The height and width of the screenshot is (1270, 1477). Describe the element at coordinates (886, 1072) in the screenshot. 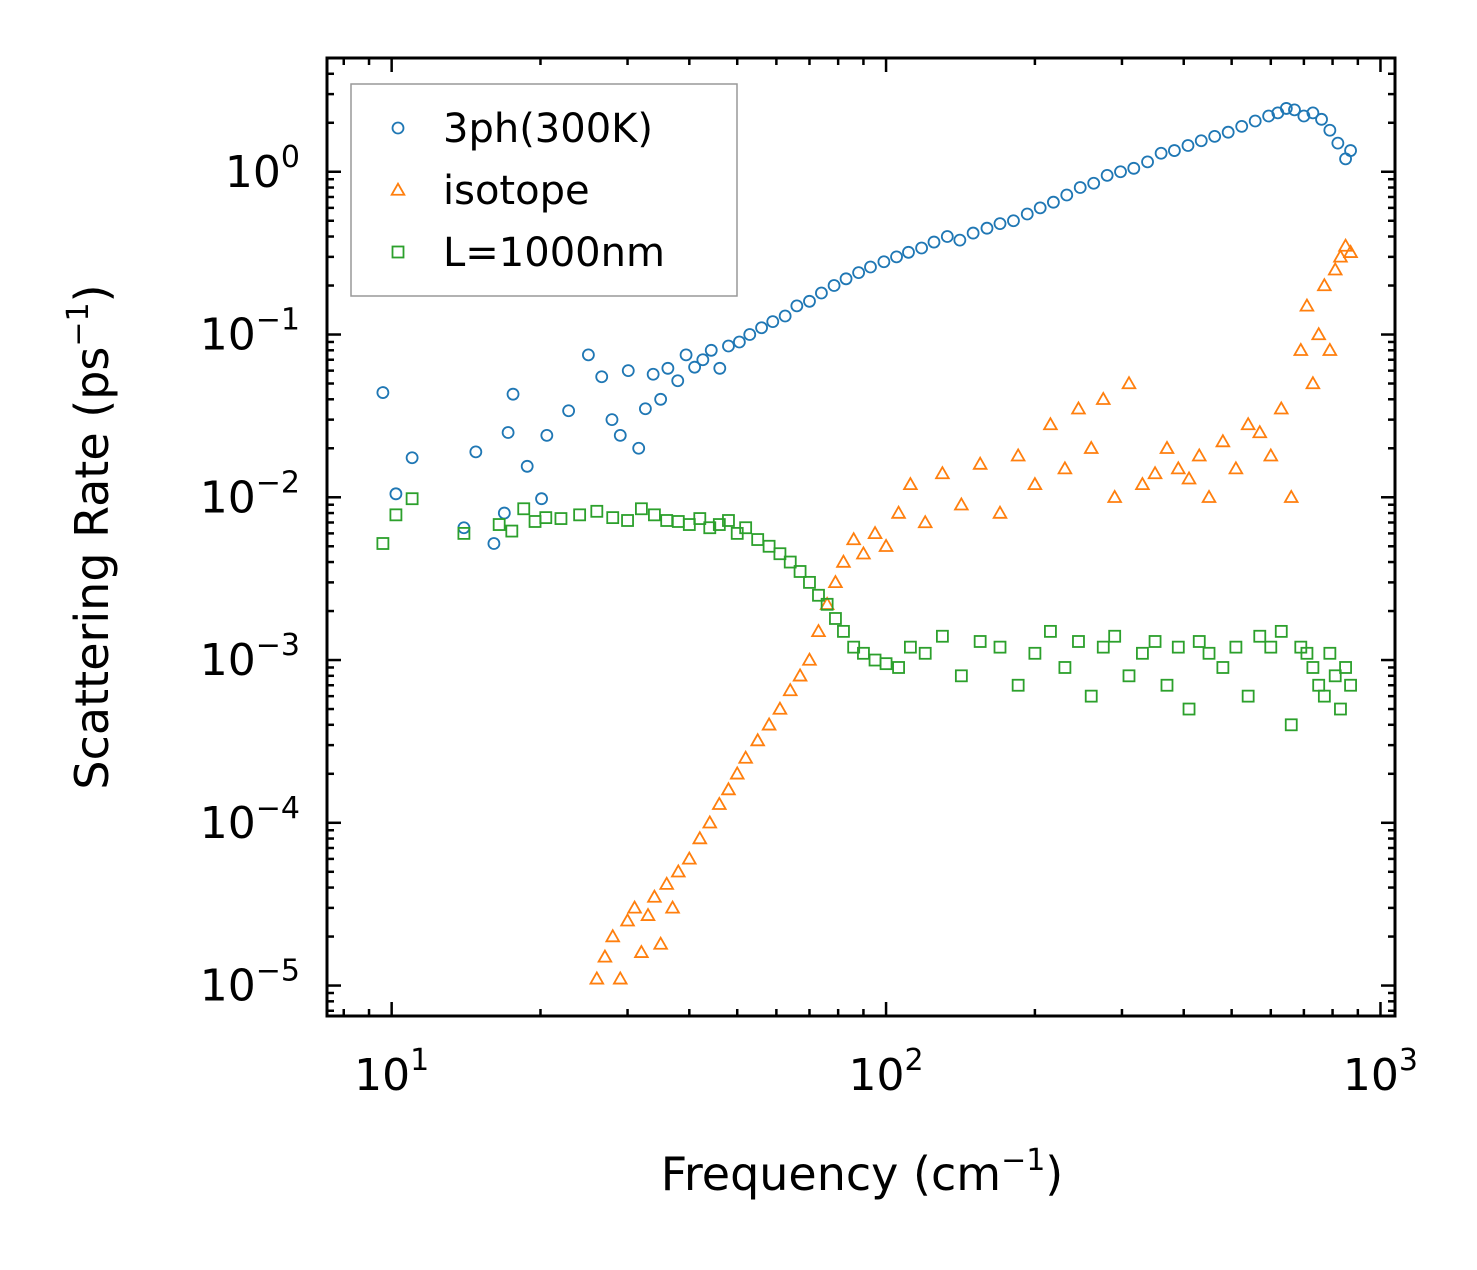

I see `x-tick-labels: 101 102 103` at that location.